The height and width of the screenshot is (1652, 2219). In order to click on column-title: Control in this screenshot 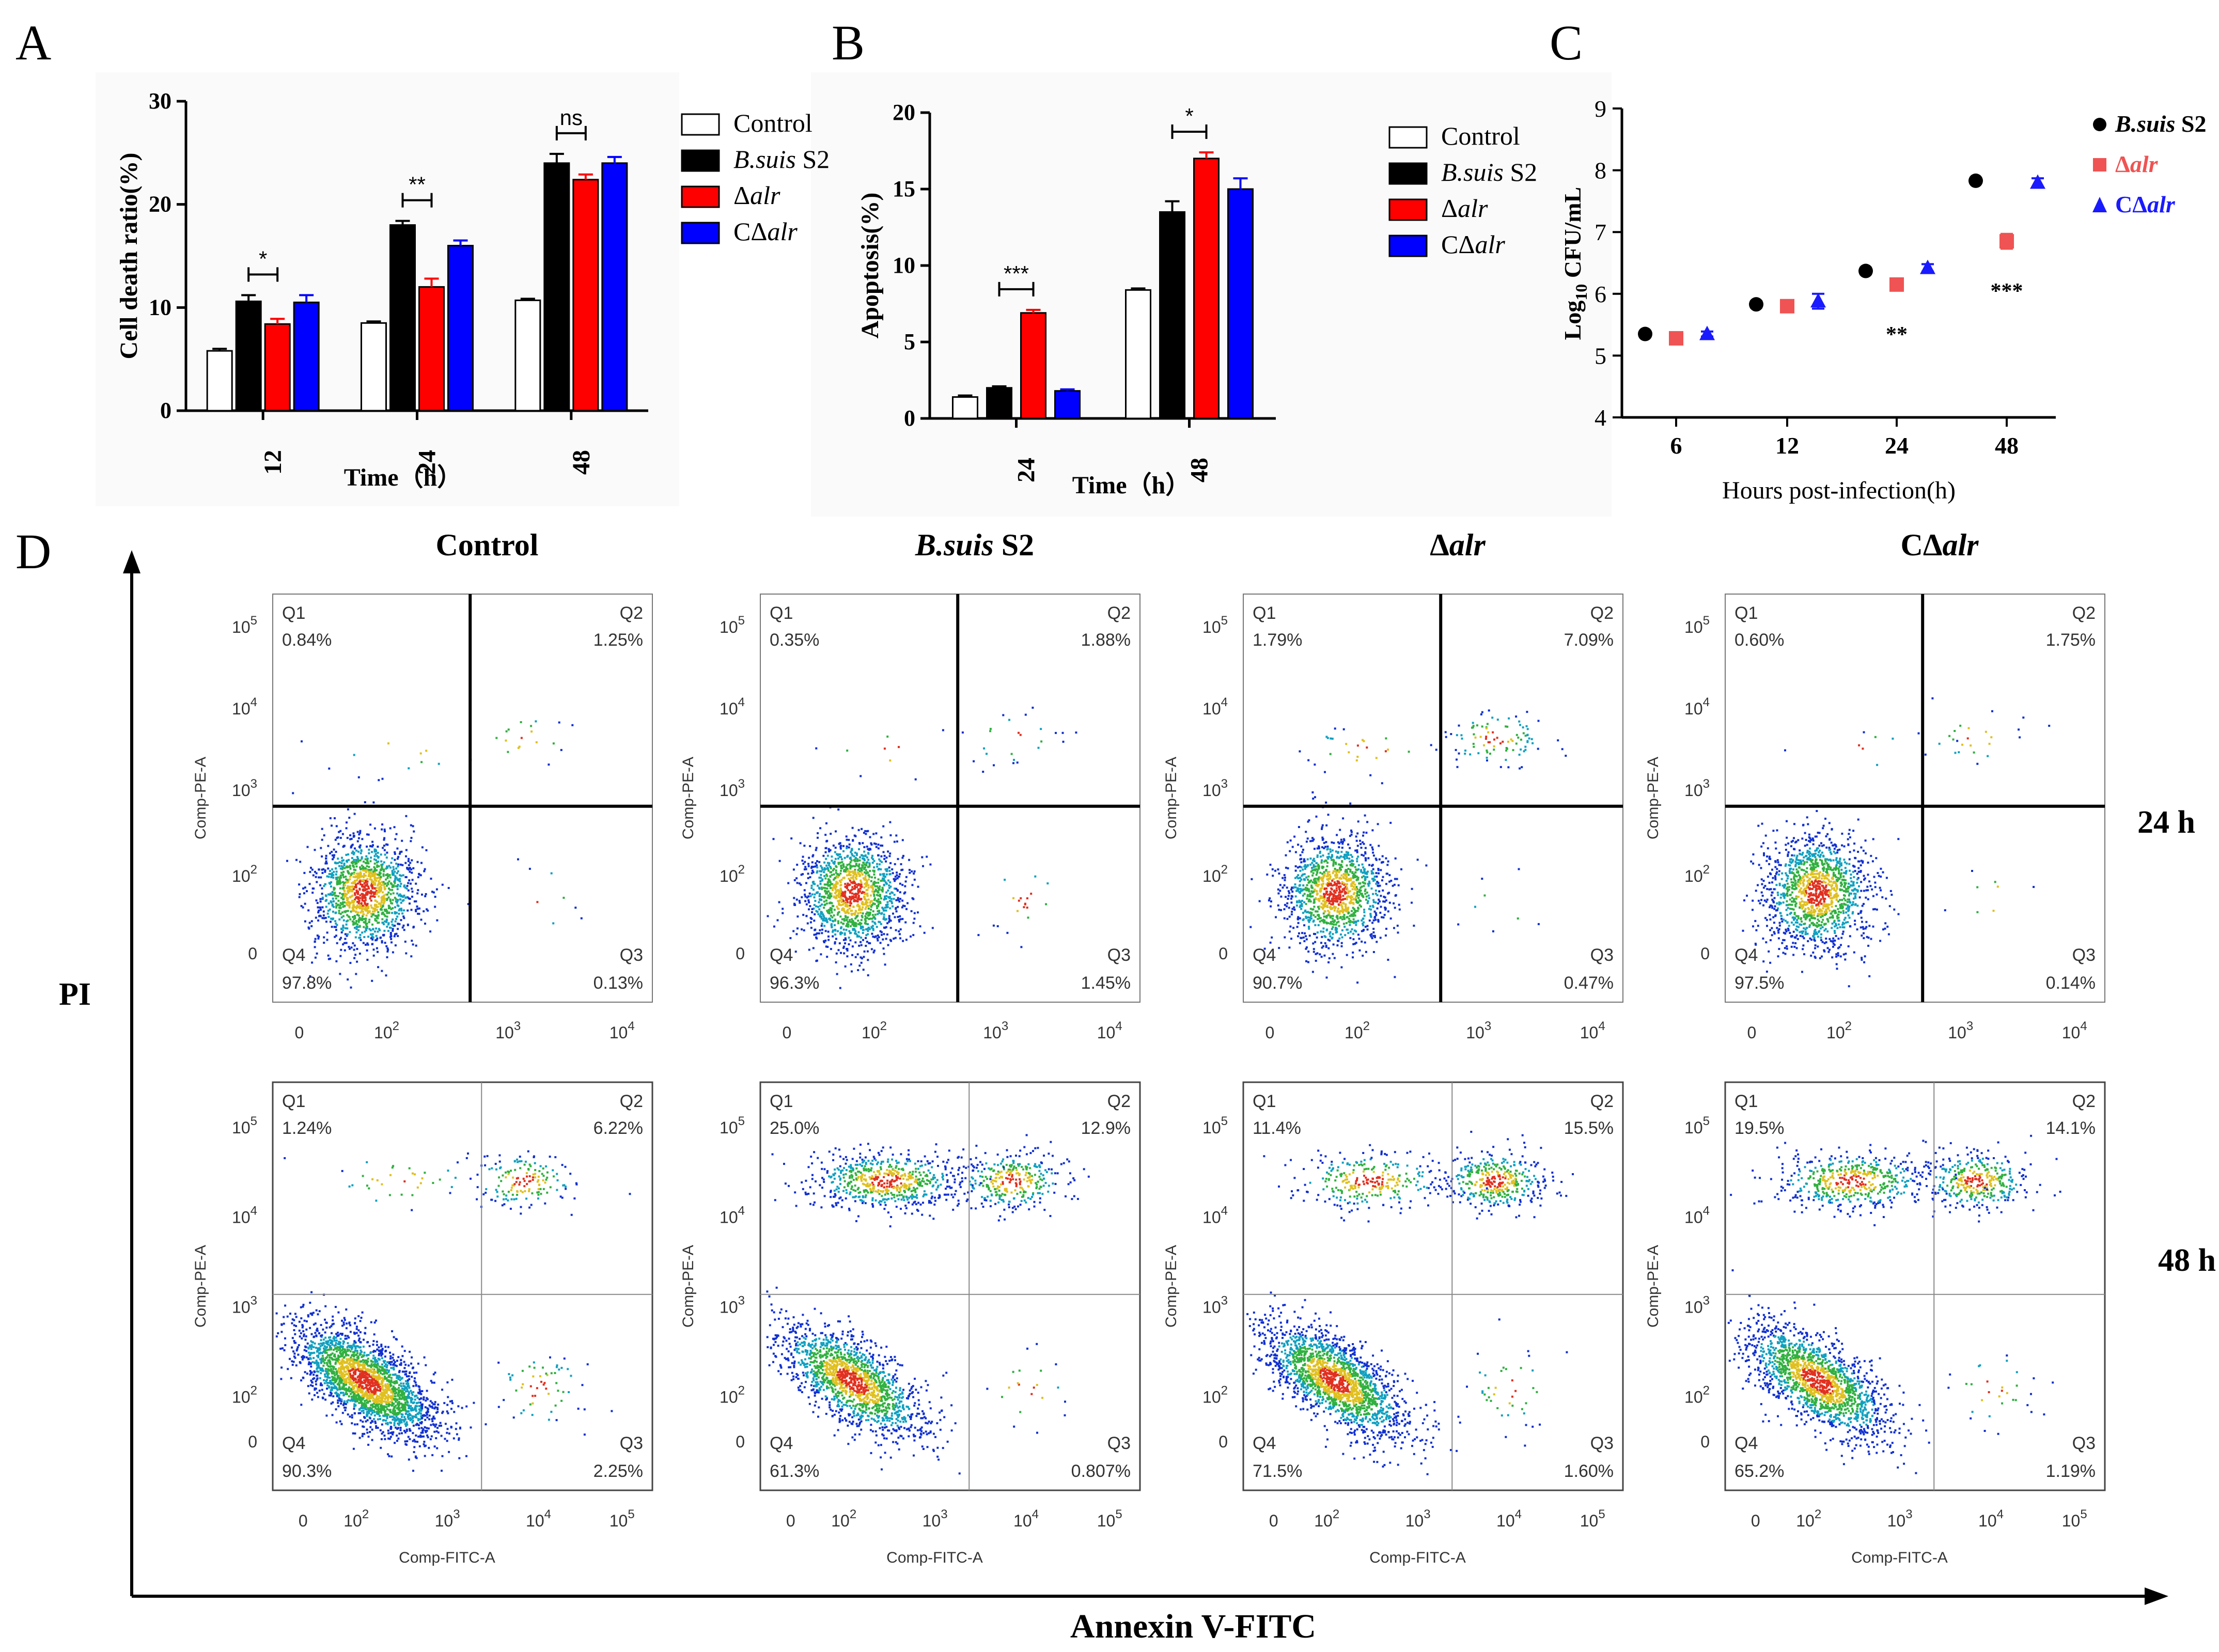, I will do `click(487, 545)`.